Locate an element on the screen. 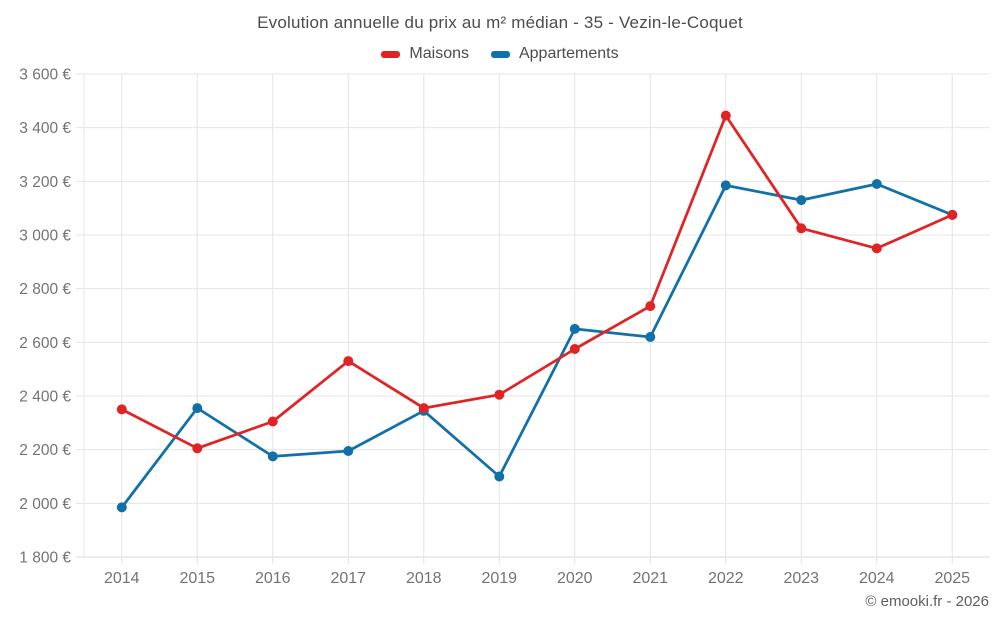 The height and width of the screenshot is (625, 1000). y-tick-label-3000: 3 000 € is located at coordinates (45, 236).